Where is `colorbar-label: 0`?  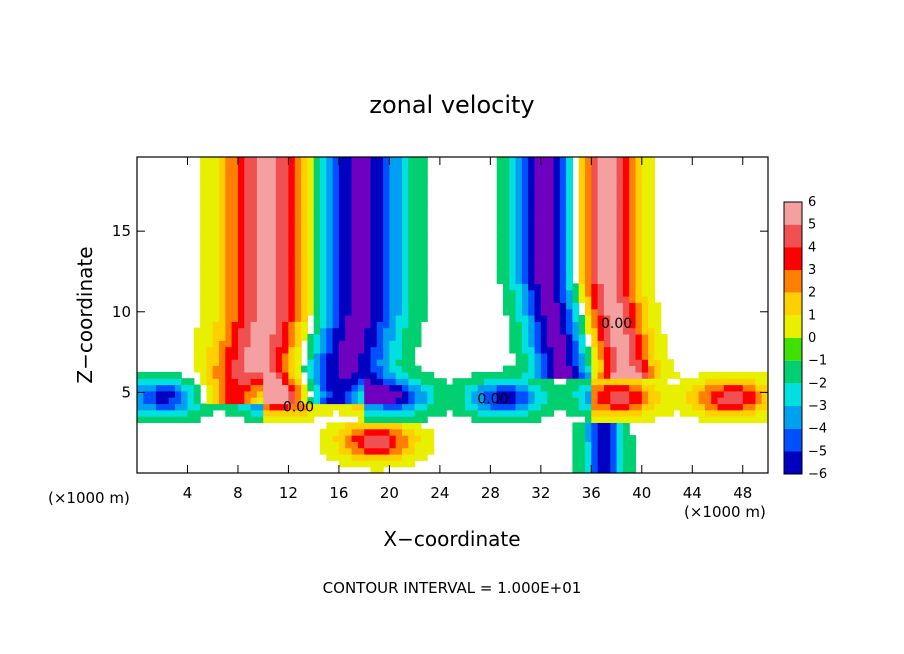 colorbar-label: 0 is located at coordinates (812, 338).